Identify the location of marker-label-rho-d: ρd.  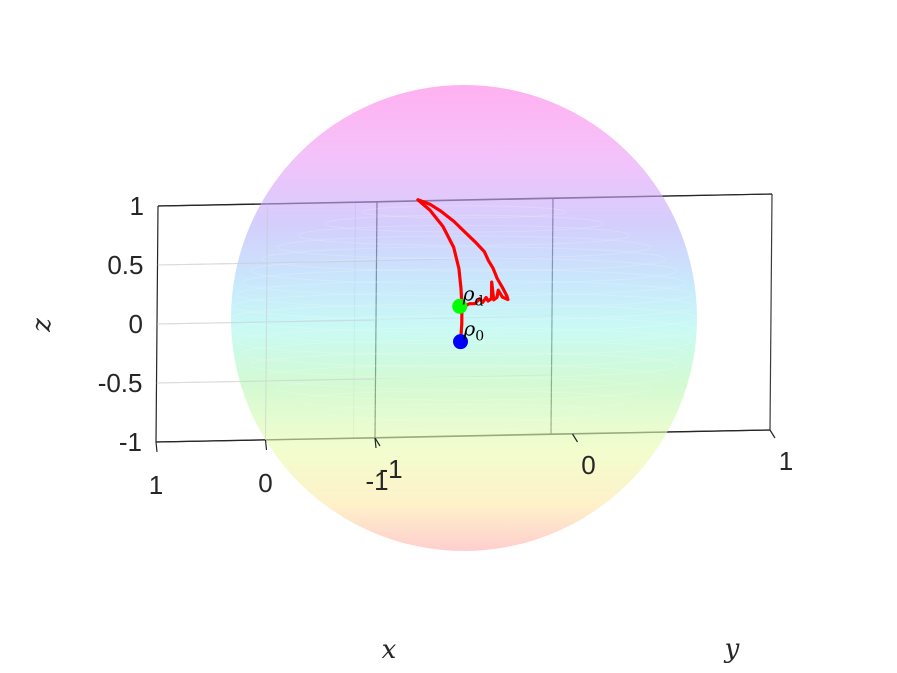
(473, 295).